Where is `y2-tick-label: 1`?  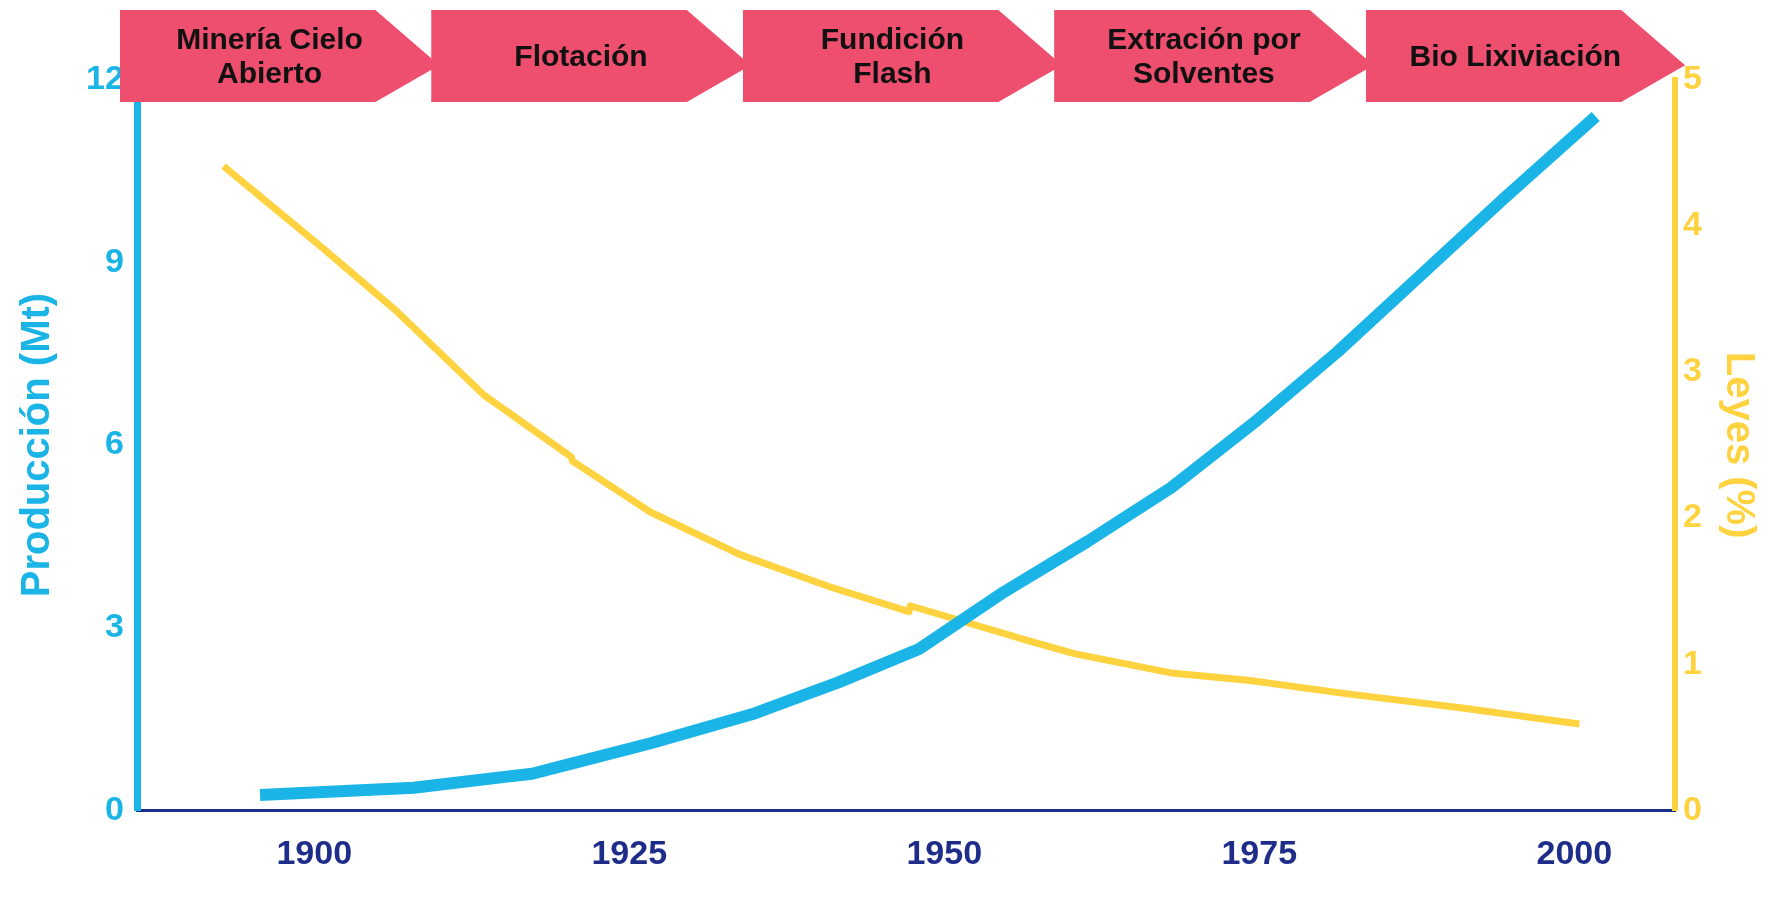
y2-tick-label: 1 is located at coordinates (1693, 661).